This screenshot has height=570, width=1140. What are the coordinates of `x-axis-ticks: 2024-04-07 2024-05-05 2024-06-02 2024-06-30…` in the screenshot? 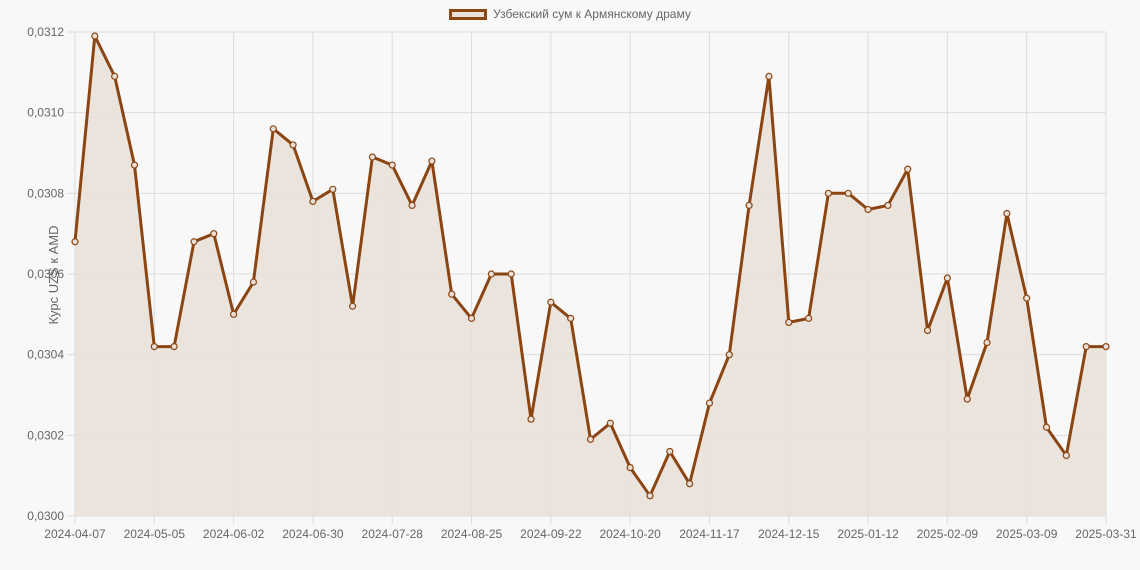 It's located at (590, 534).